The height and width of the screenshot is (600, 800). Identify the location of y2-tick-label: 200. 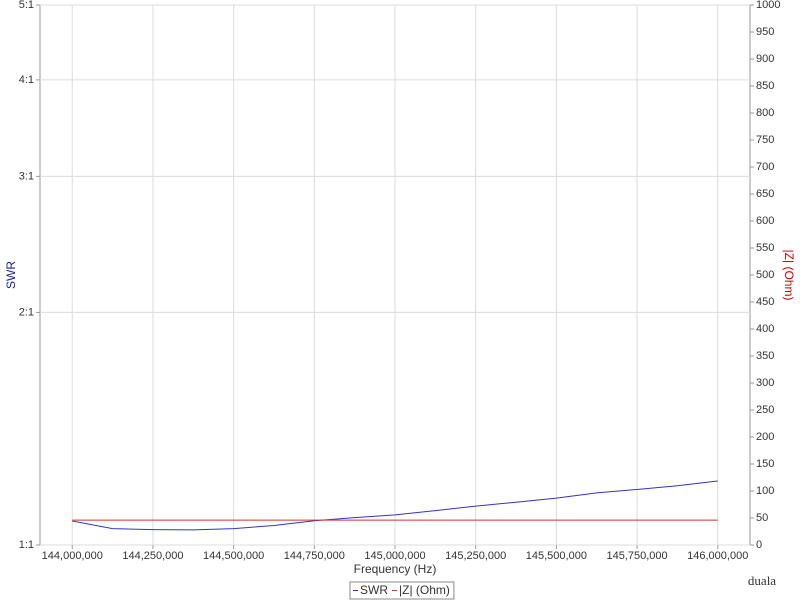
(765, 437).